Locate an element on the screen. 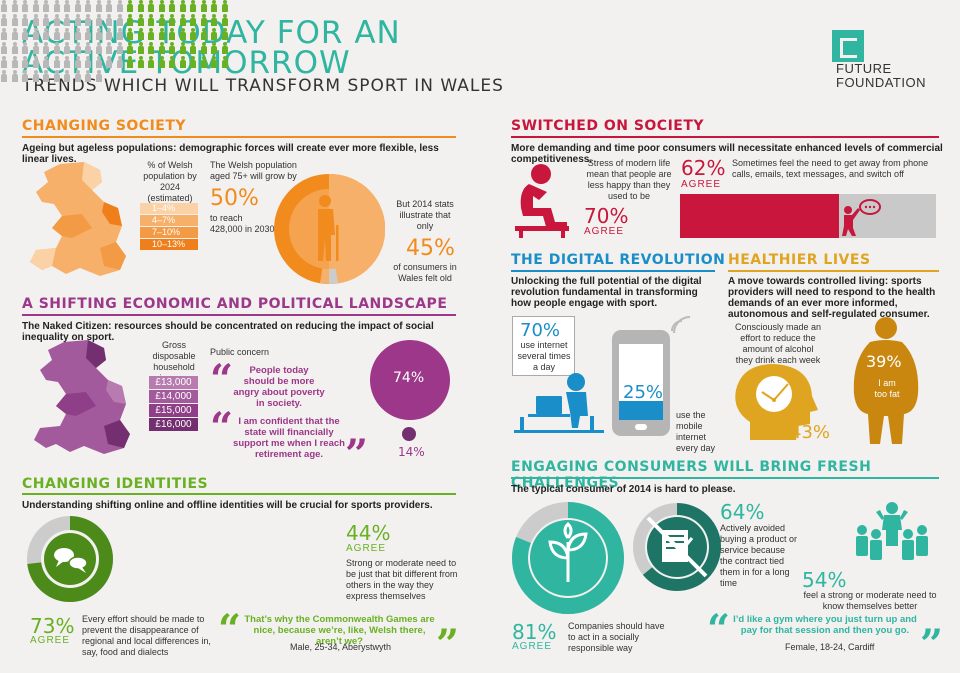  changing-identities-title: CHANGING IDENTITIES is located at coordinates (115, 484).